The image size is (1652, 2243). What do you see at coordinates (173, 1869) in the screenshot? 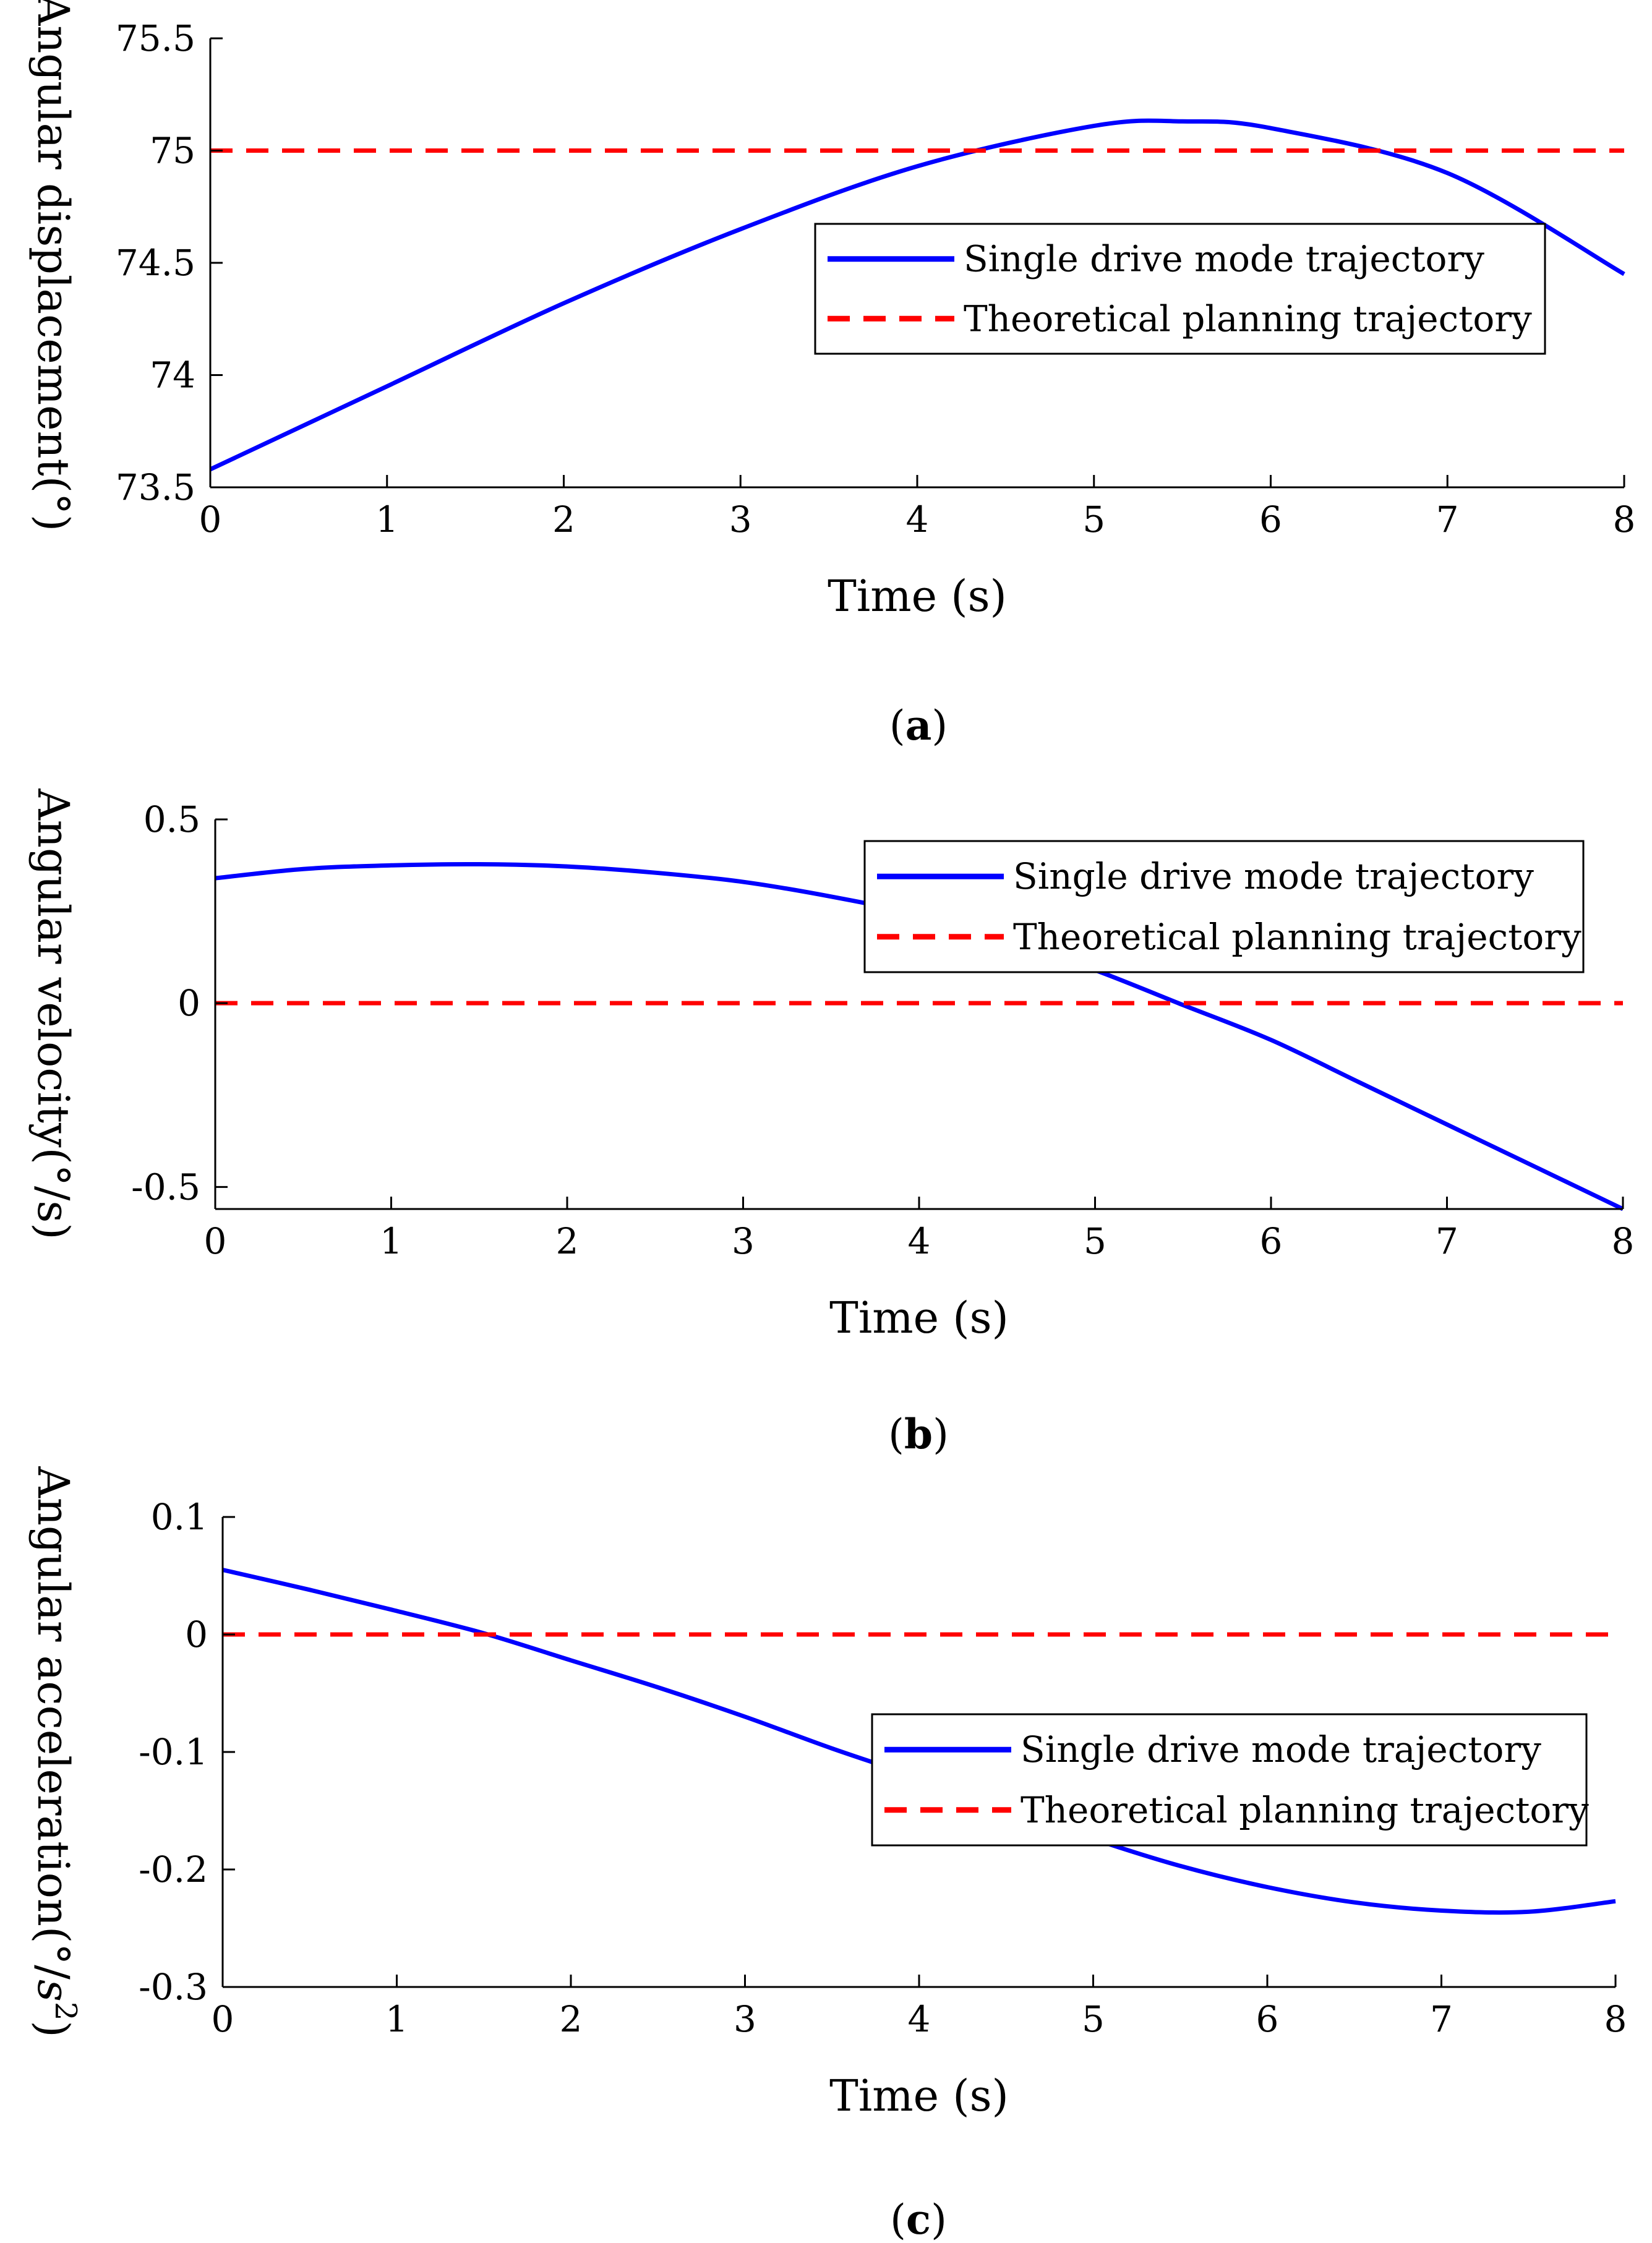
I see `y-tick-label: -0.2` at bounding box center [173, 1869].